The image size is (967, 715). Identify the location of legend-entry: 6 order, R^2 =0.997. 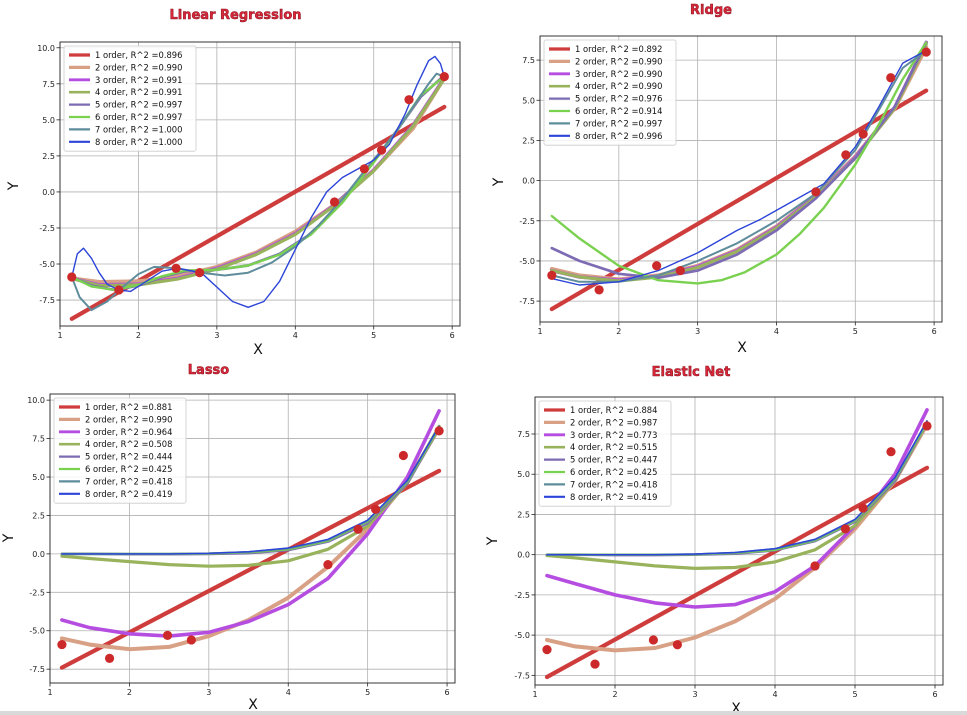
(138, 117).